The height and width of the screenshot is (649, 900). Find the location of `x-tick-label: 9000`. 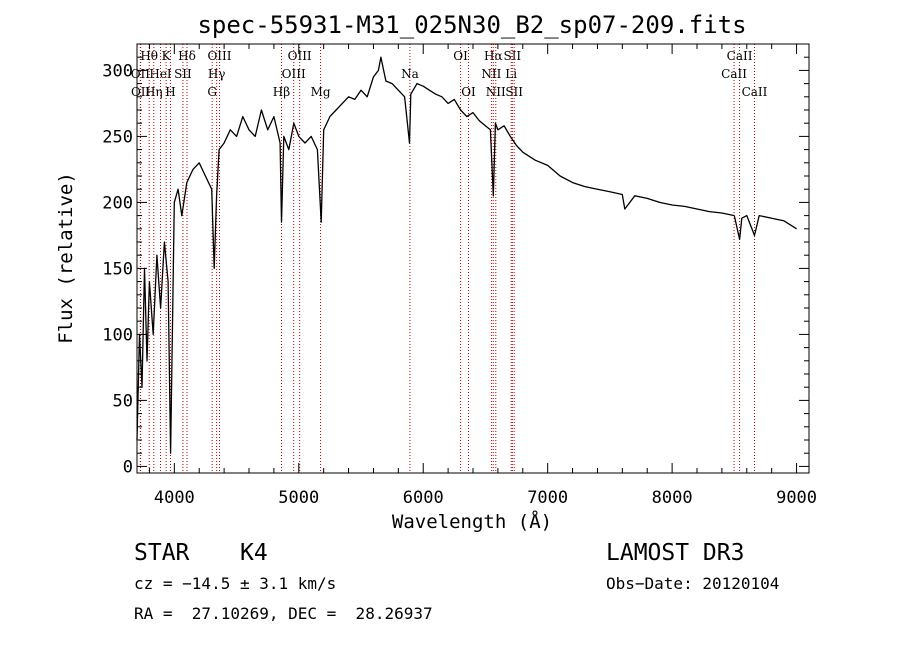

x-tick-label: 9000 is located at coordinates (796, 498).